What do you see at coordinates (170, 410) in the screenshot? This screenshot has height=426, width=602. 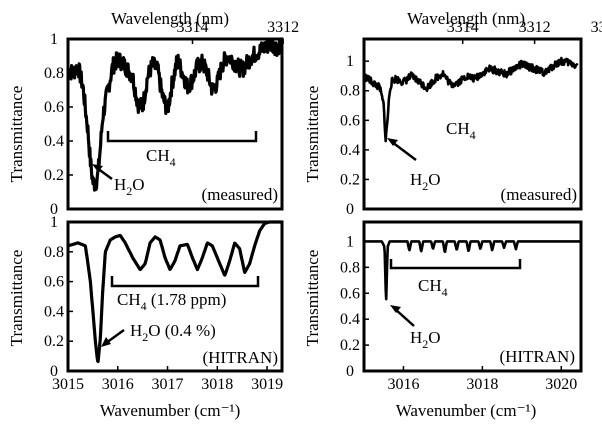 I see `bottom-axis-title-left: Wavenumber (cm⁻¹)` at bounding box center [170, 410].